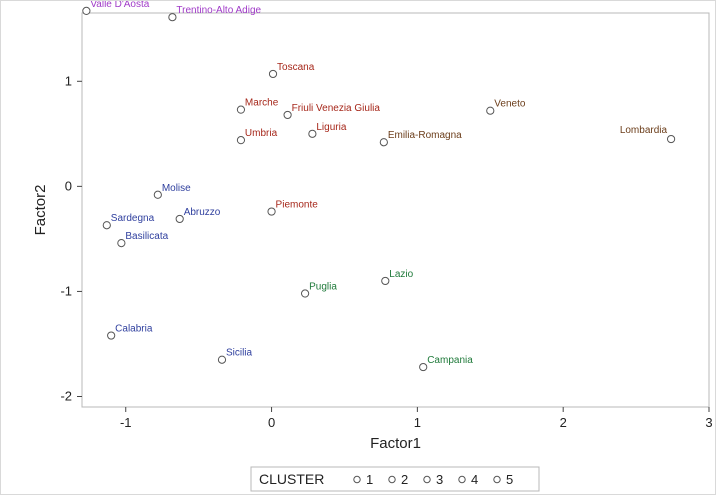 Image resolution: width=716 pixels, height=496 pixels. Describe the element at coordinates (474, 479) in the screenshot. I see `legend-label: 4` at that location.